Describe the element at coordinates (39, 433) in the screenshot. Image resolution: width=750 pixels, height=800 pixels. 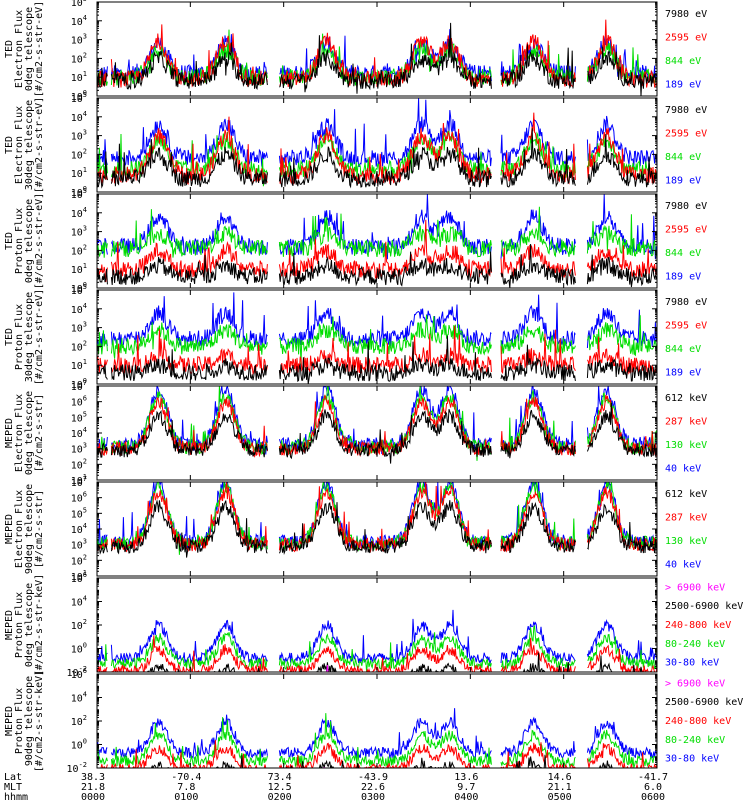
I see `y-axis-label: [#/cm2-s-str]` at that location.